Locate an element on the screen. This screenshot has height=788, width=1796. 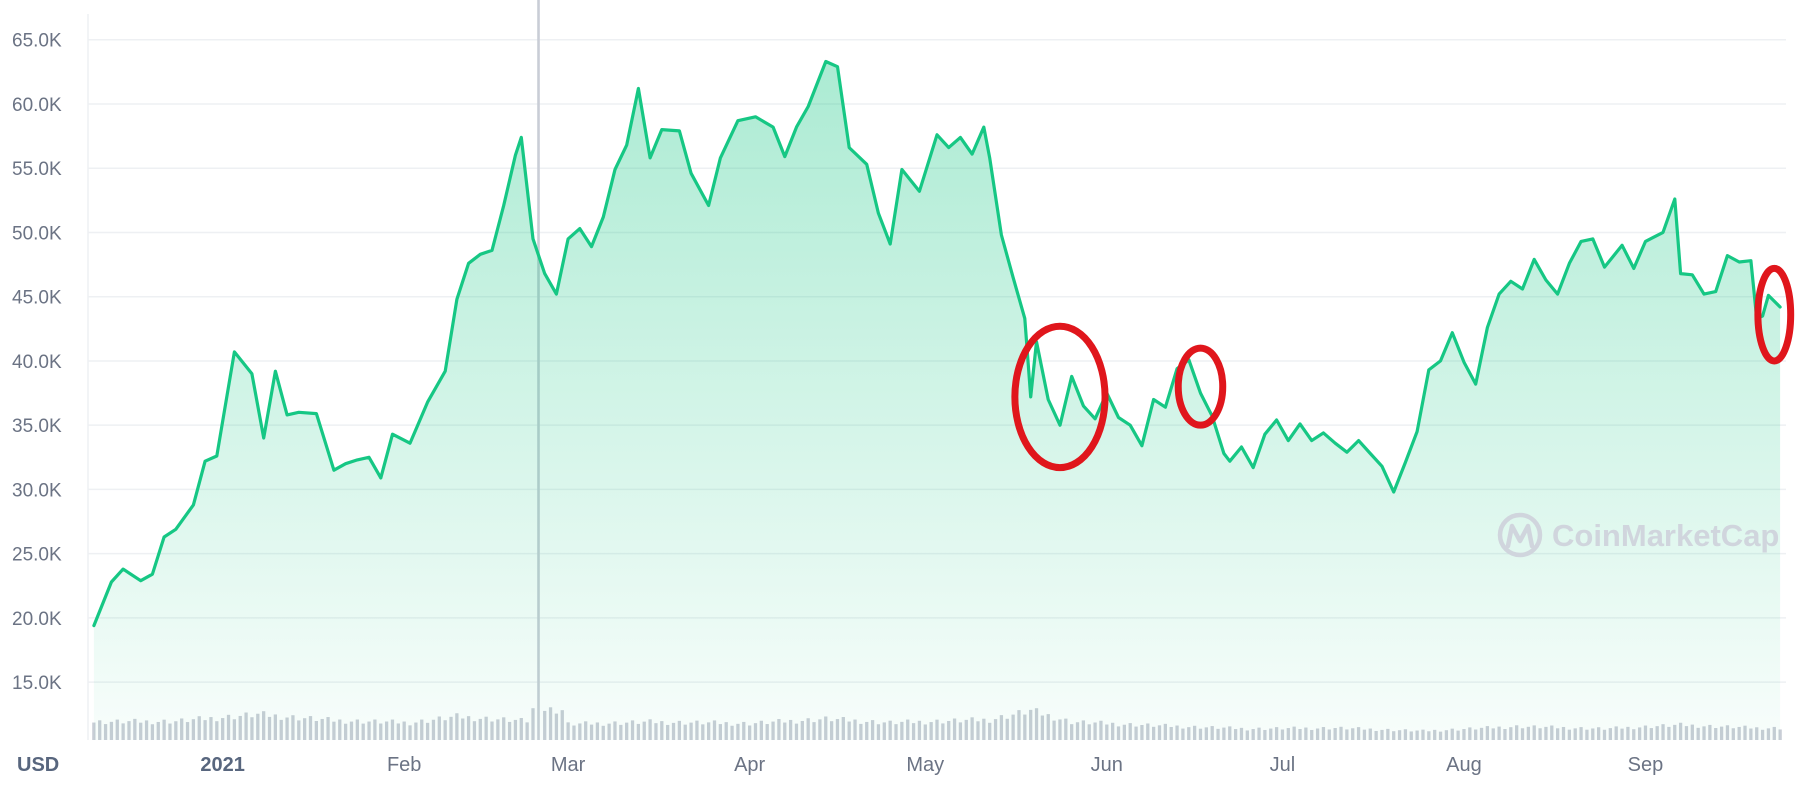
x-tick-label: Jul is located at coordinates (1283, 765).